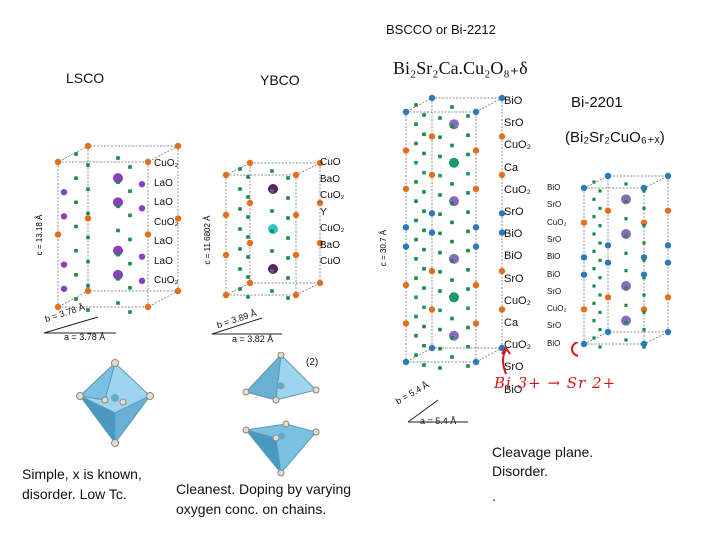 The height and width of the screenshot is (540, 720). Describe the element at coordinates (330, 162) in the screenshot. I see `layer-label: CuO` at that location.